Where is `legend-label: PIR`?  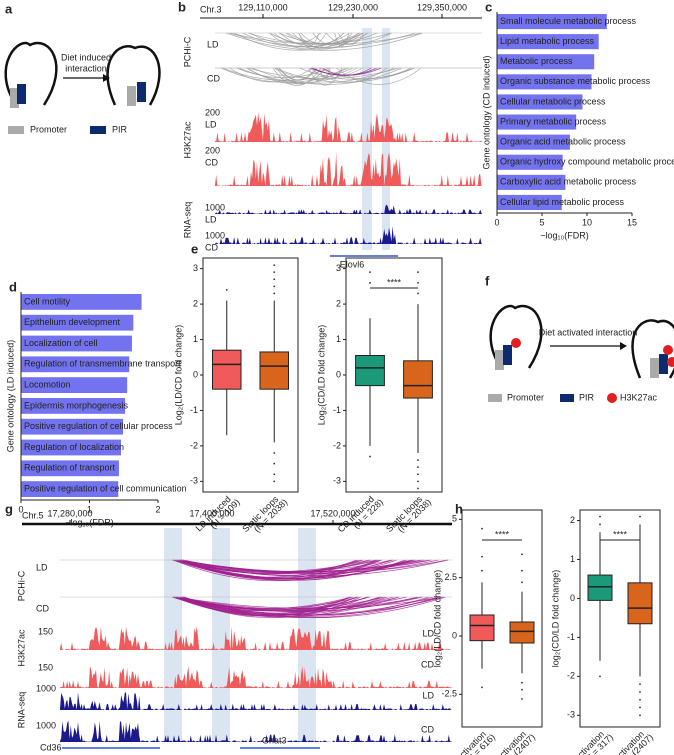 legend-label: PIR is located at coordinates (120, 129).